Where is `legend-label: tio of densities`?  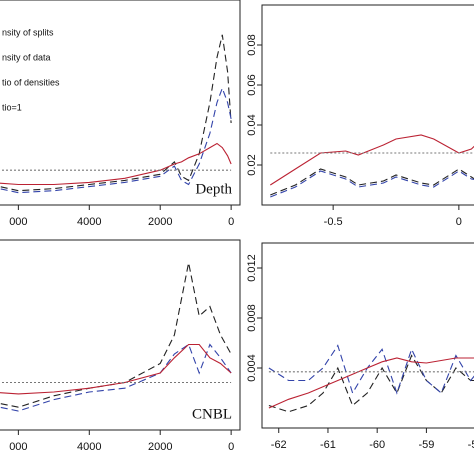
legend-label: tio of densities is located at coordinates (31, 82).